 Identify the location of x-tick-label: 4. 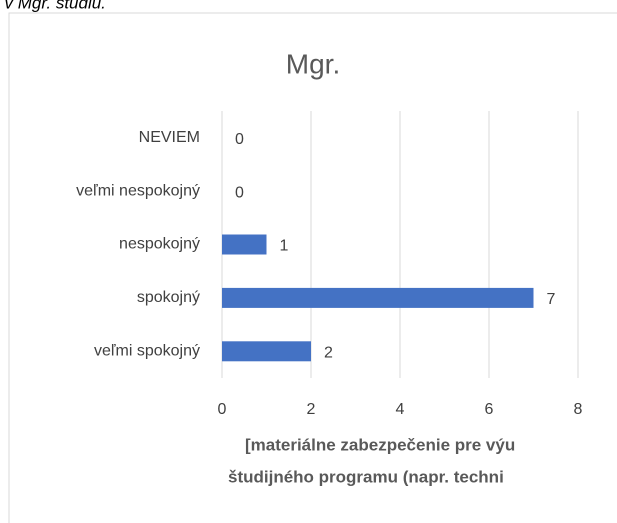
(400, 409).